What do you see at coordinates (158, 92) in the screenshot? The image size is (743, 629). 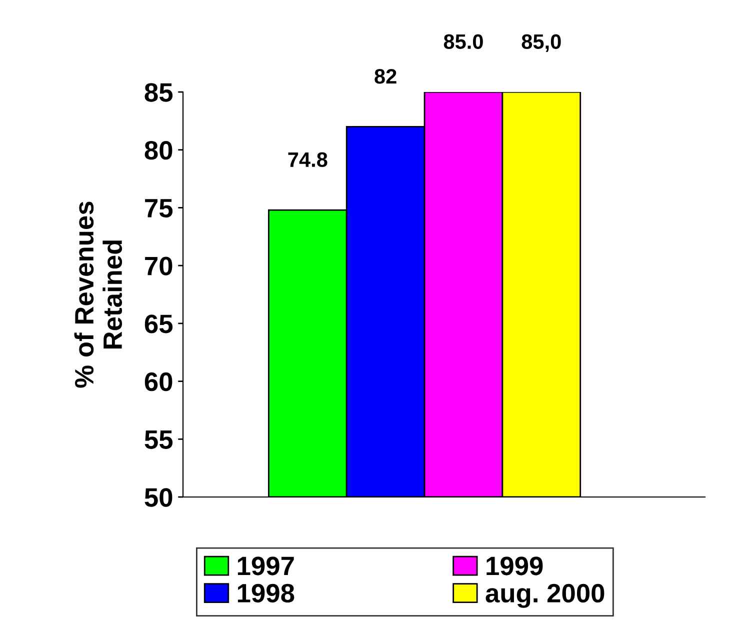 I see `y-tick-label: 85` at bounding box center [158, 92].